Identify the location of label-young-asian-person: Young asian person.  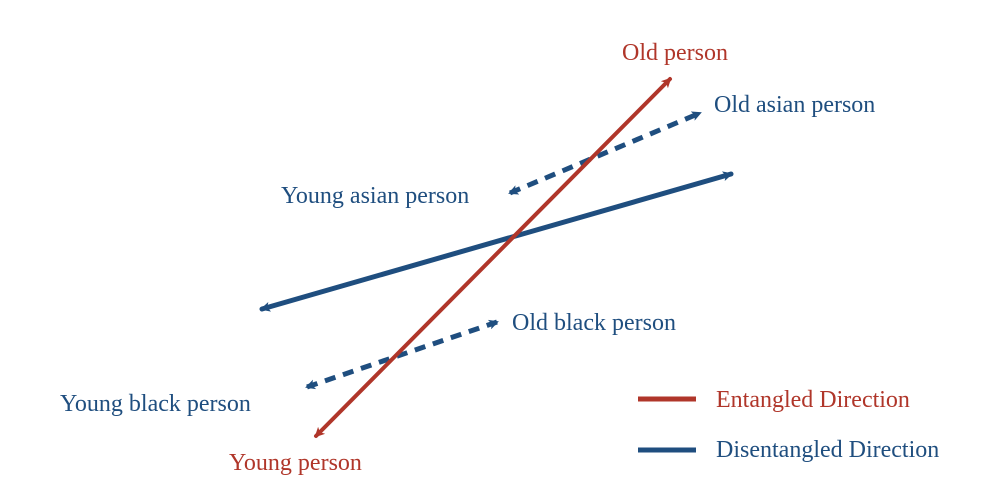
(375, 196).